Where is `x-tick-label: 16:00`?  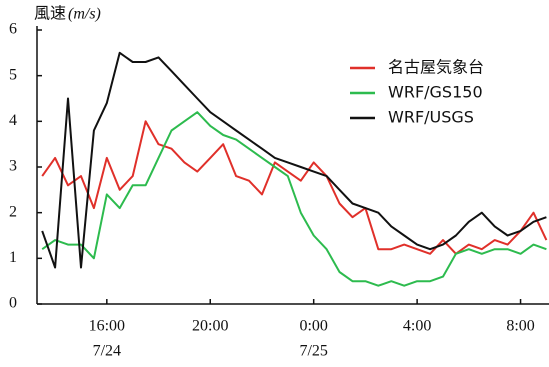 x-tick-label: 16:00 is located at coordinates (107, 326).